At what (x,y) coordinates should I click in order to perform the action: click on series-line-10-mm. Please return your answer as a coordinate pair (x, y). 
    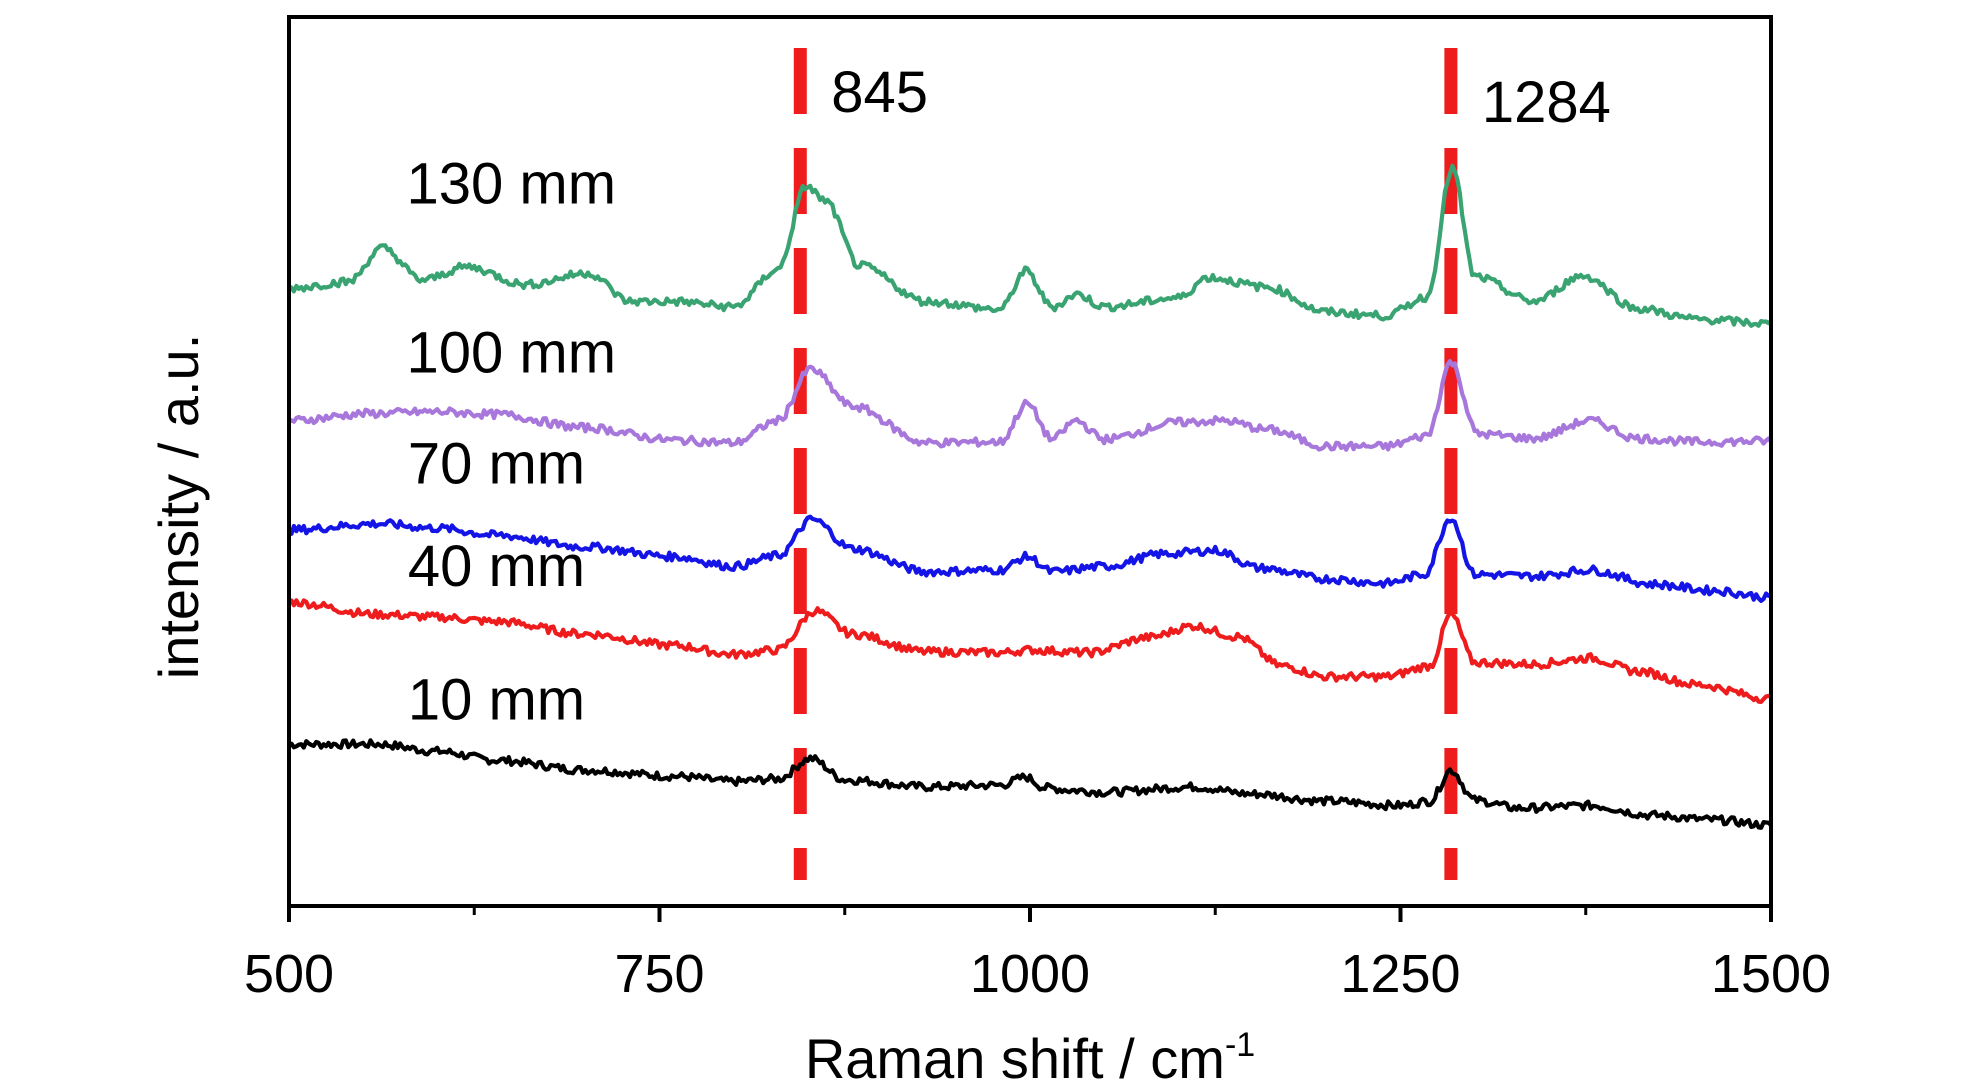
    Looking at the image, I should click on (1030, 784).